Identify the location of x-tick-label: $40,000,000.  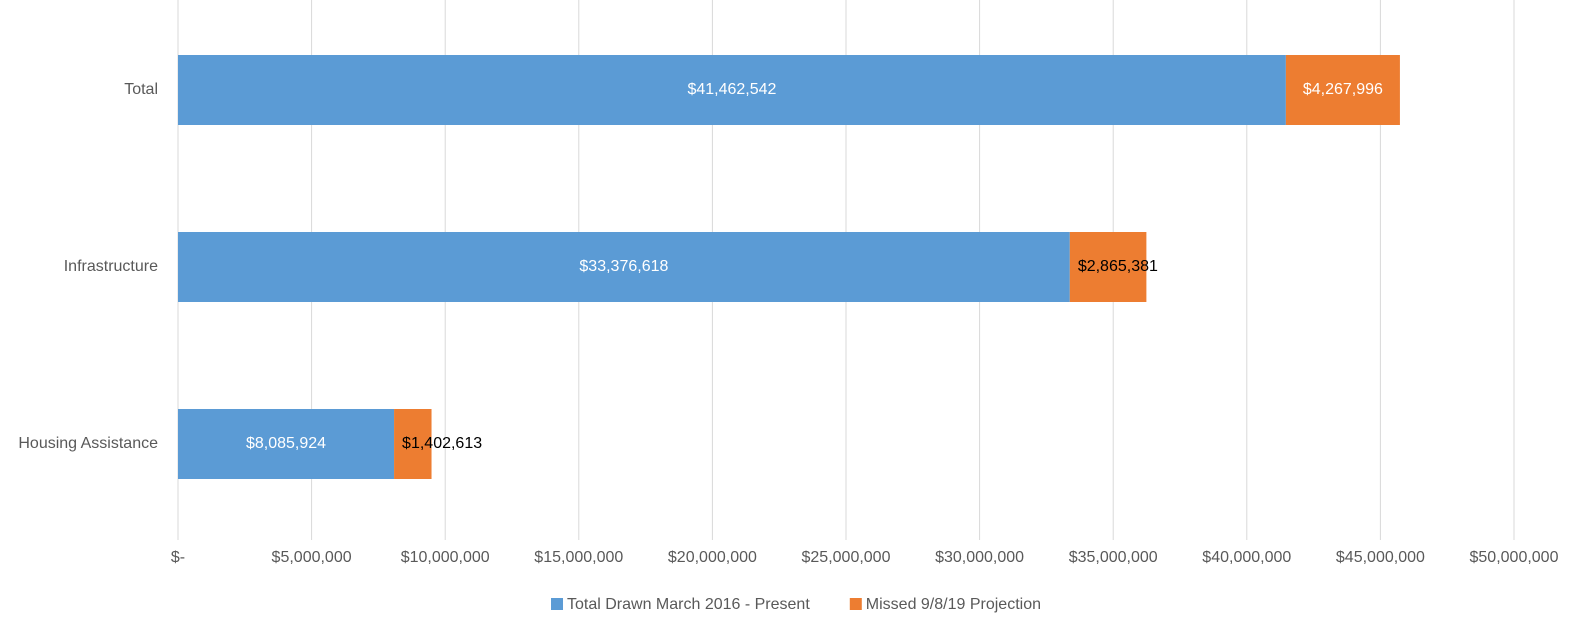
(1246, 557).